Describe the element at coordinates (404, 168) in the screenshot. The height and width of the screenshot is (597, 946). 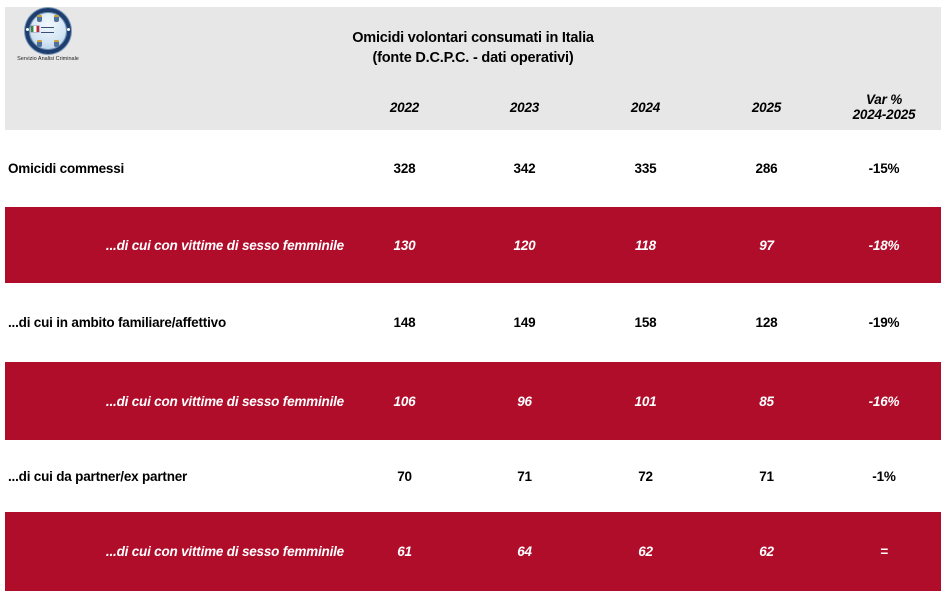
I see `cell-2022: 328` at that location.